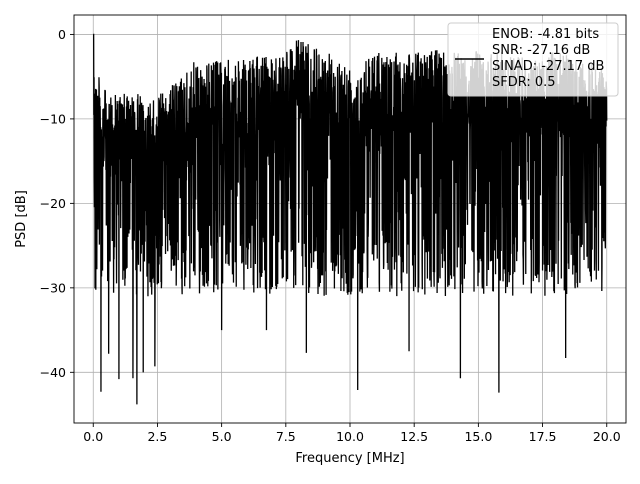  Describe the element at coordinates (545, 34) in the screenshot. I see `legend-enob: ENOB: -4.81 bits` at that location.